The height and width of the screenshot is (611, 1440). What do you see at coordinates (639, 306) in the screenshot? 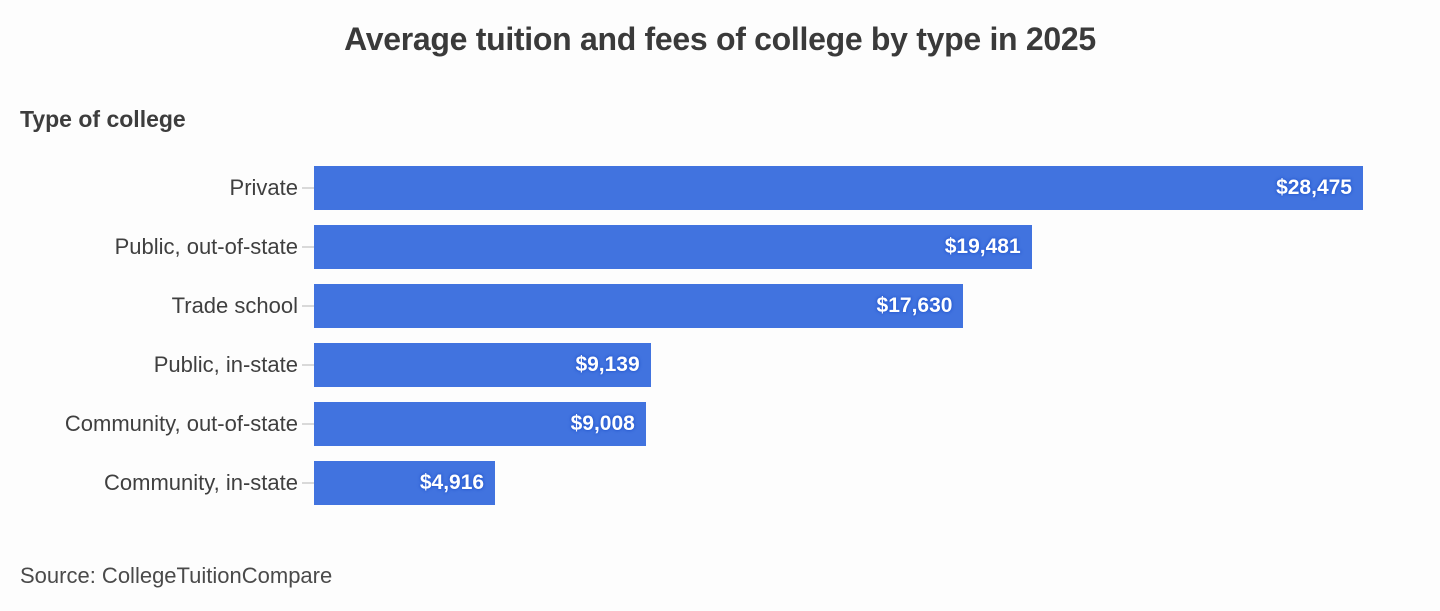
I see `bar: $17,630` at bounding box center [639, 306].